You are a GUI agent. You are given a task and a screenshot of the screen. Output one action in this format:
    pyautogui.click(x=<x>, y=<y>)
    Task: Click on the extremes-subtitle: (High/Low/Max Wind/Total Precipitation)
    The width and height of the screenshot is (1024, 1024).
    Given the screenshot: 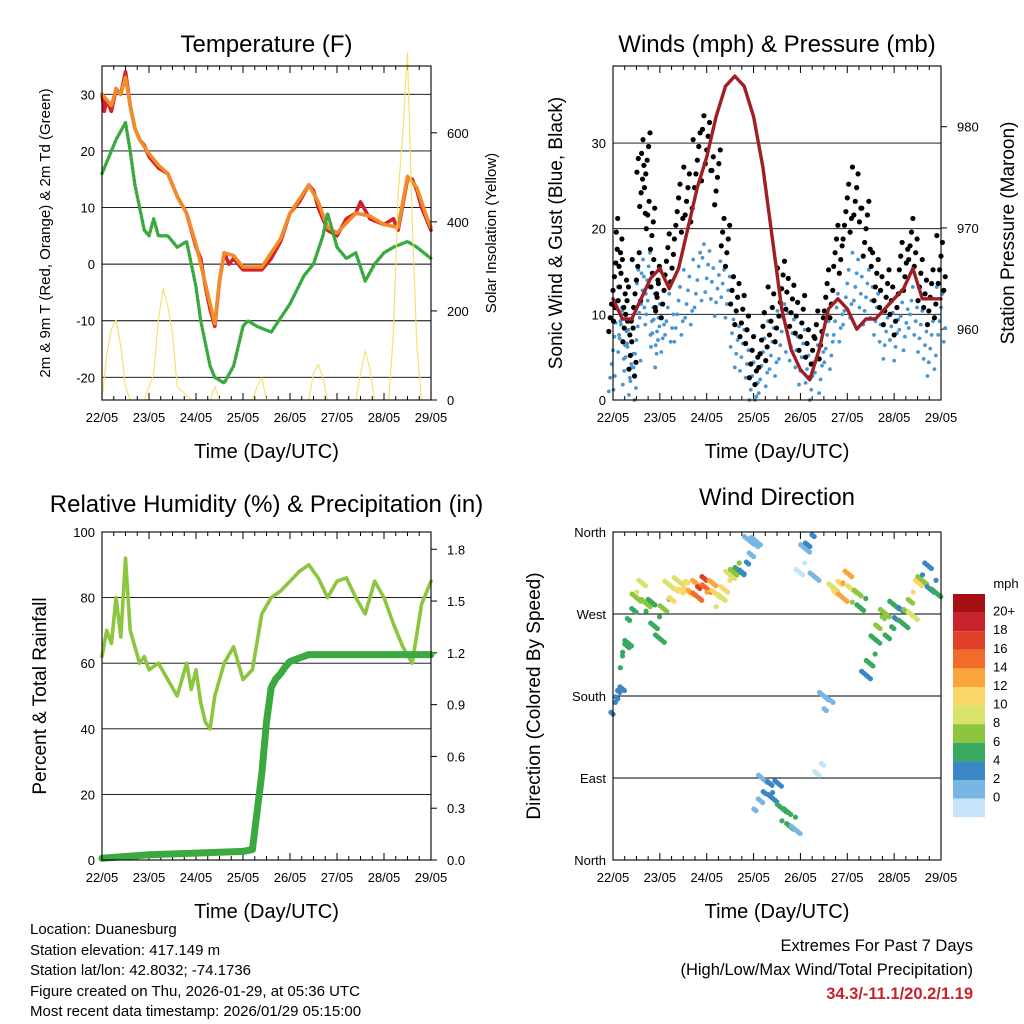 What is the action you would take?
    pyautogui.click(x=826, y=970)
    